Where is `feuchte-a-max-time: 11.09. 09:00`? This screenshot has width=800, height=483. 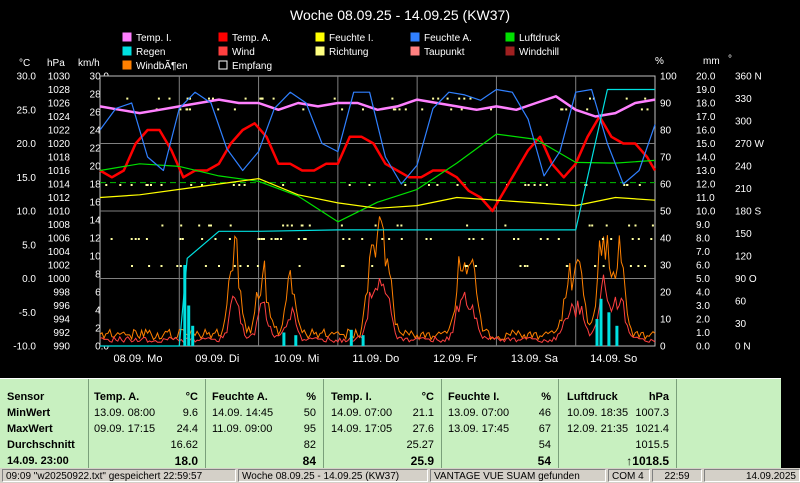 feuchte-a-max-time: 11.09. 09:00 is located at coordinates (242, 429).